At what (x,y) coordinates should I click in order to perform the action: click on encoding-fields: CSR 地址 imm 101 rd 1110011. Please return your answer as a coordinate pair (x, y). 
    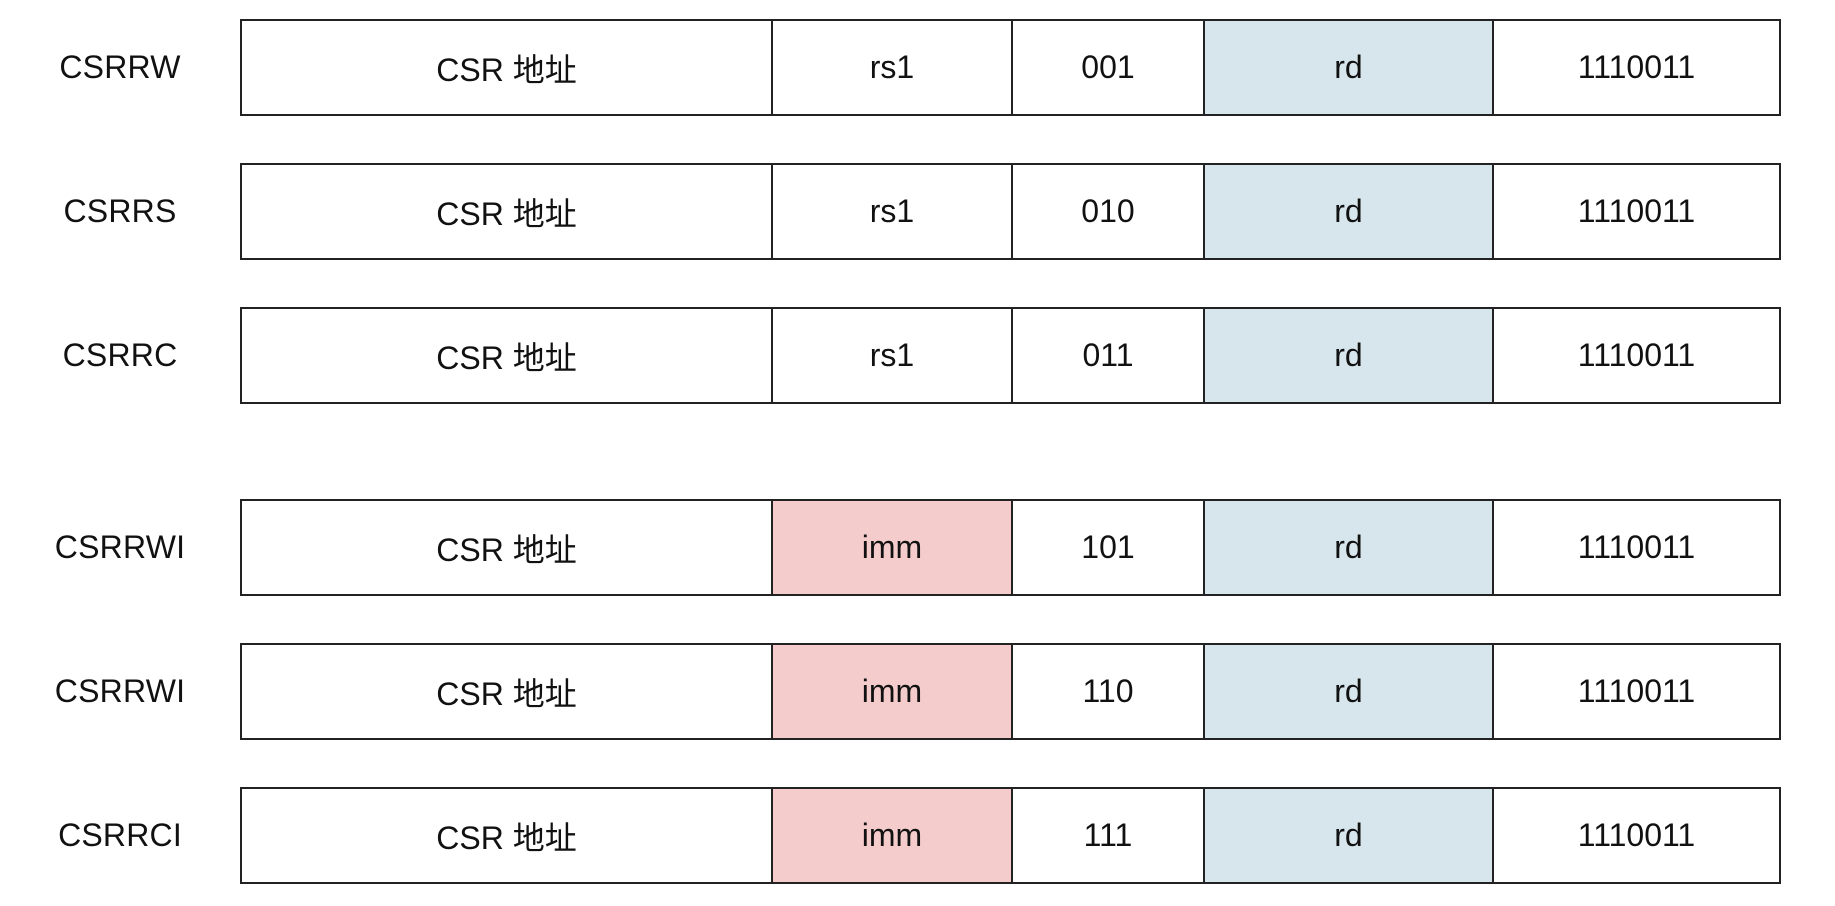
    Looking at the image, I should click on (1010, 547).